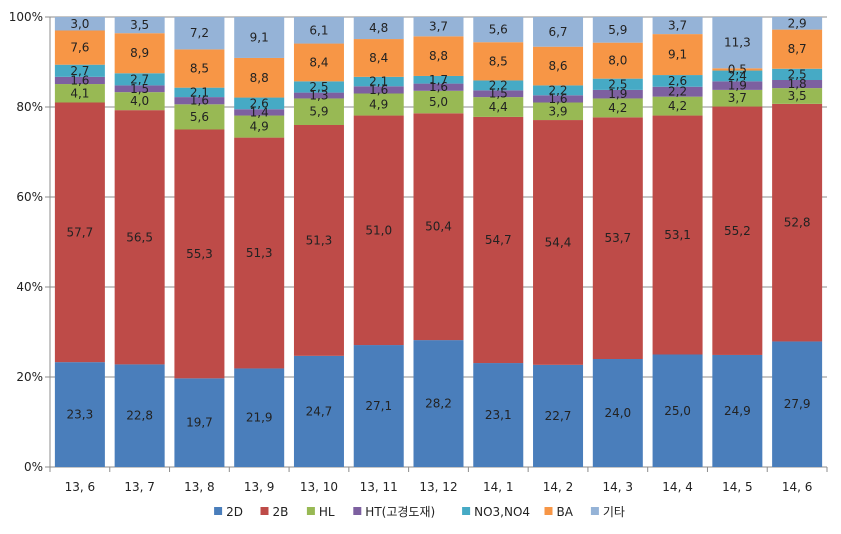 This screenshot has width=841, height=534. I want to click on data-label: 4,8, so click(378, 28).